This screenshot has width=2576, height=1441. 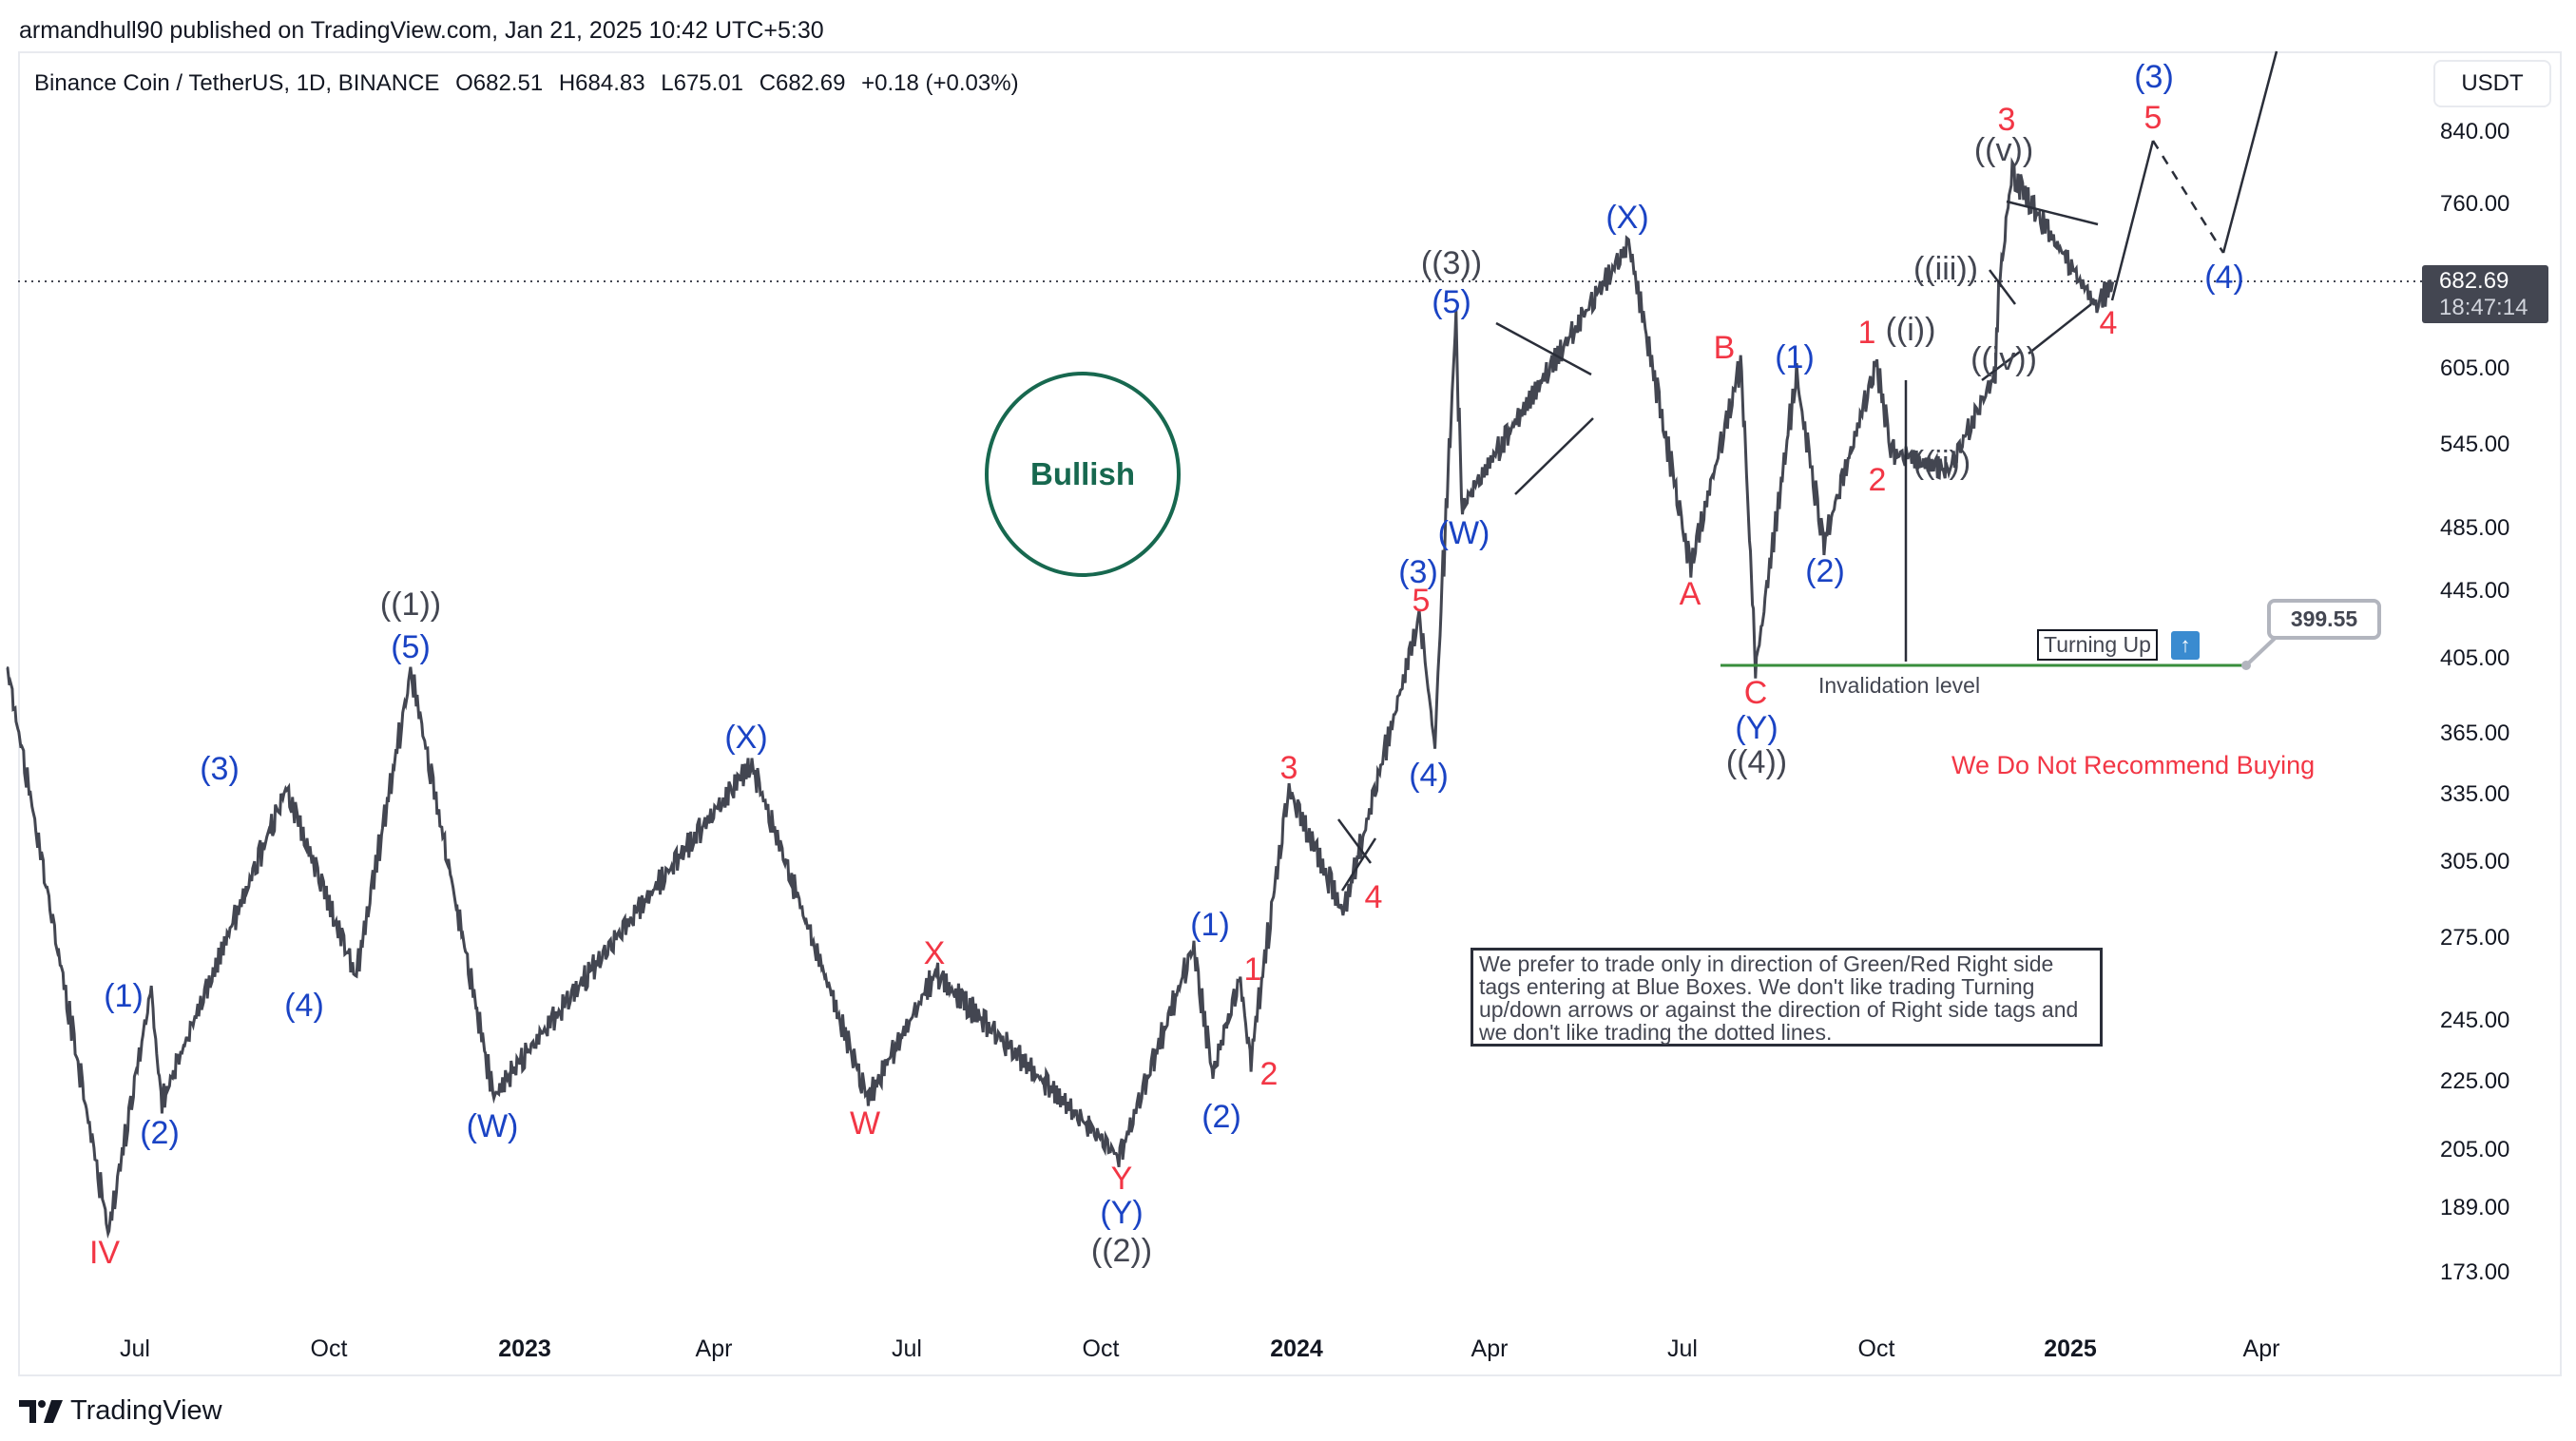 I want to click on bullish-badge: Bullish, so click(x=1083, y=474).